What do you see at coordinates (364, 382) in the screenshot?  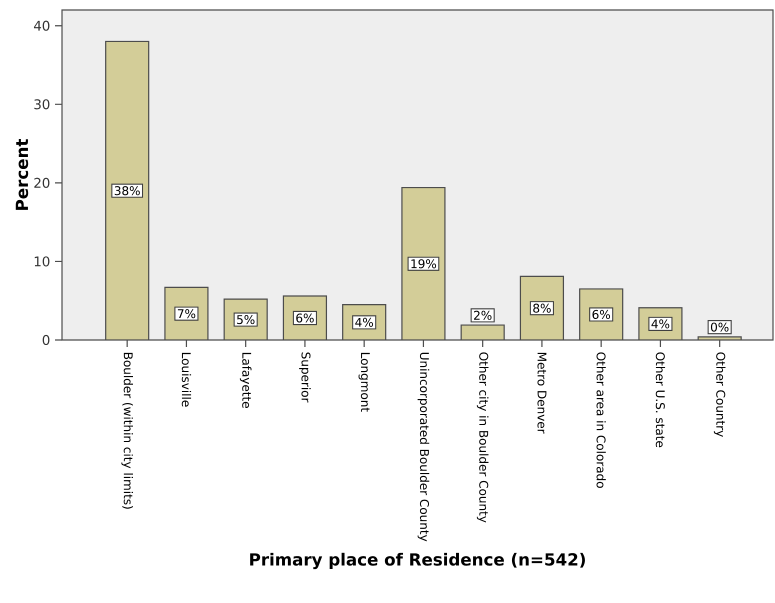 I see `x-tick-label: Longmont` at bounding box center [364, 382].